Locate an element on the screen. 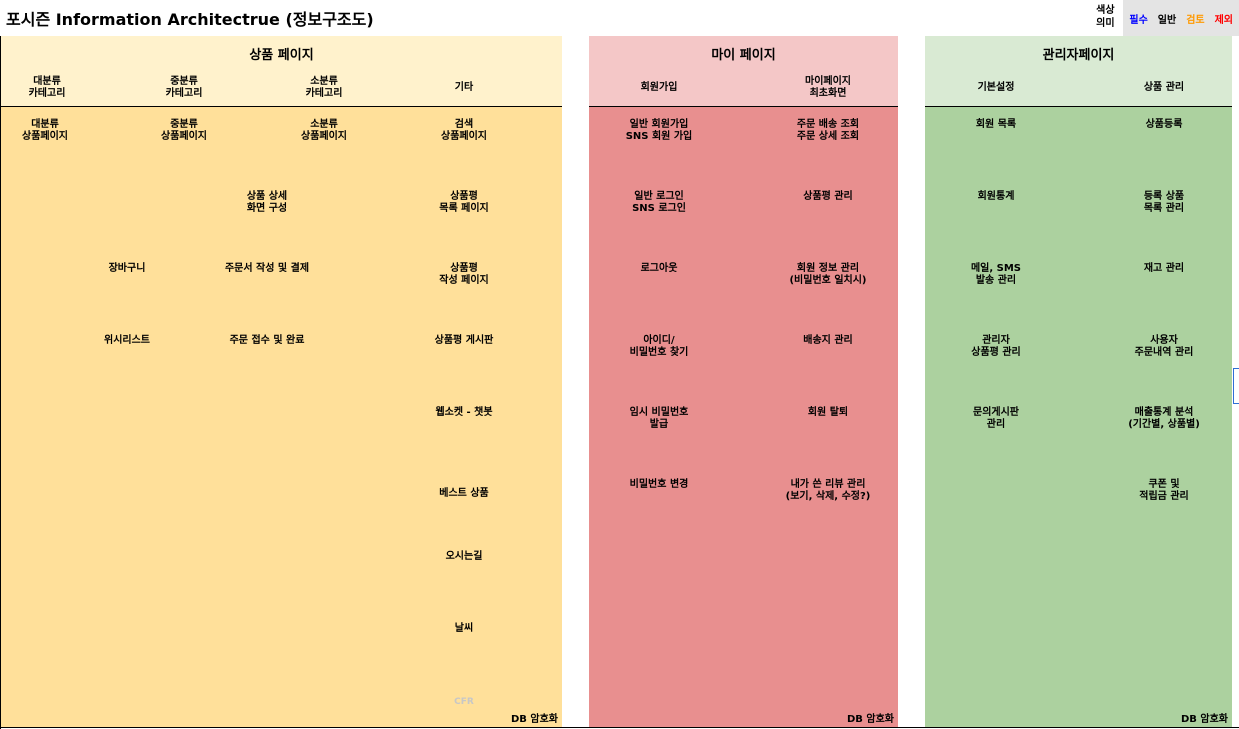 The width and height of the screenshot is (1239, 729). ia-node: 사용자 주문내역 관리 is located at coordinates (1164, 346).